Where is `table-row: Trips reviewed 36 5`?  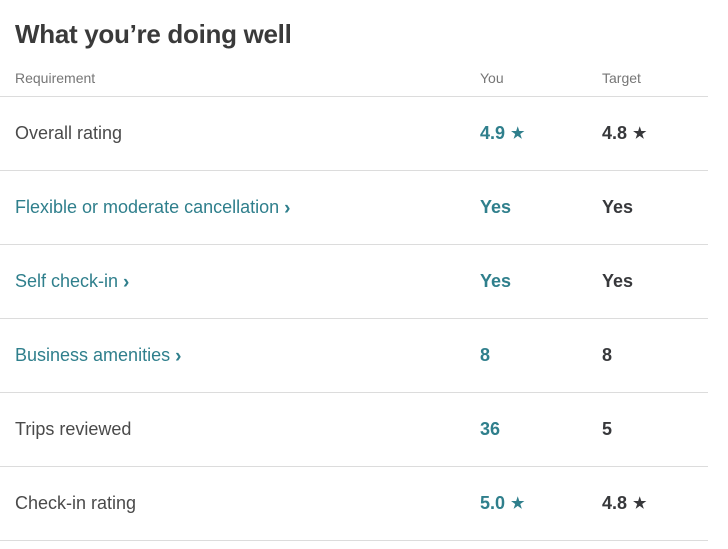
table-row: Trips reviewed 36 5 is located at coordinates (354, 430).